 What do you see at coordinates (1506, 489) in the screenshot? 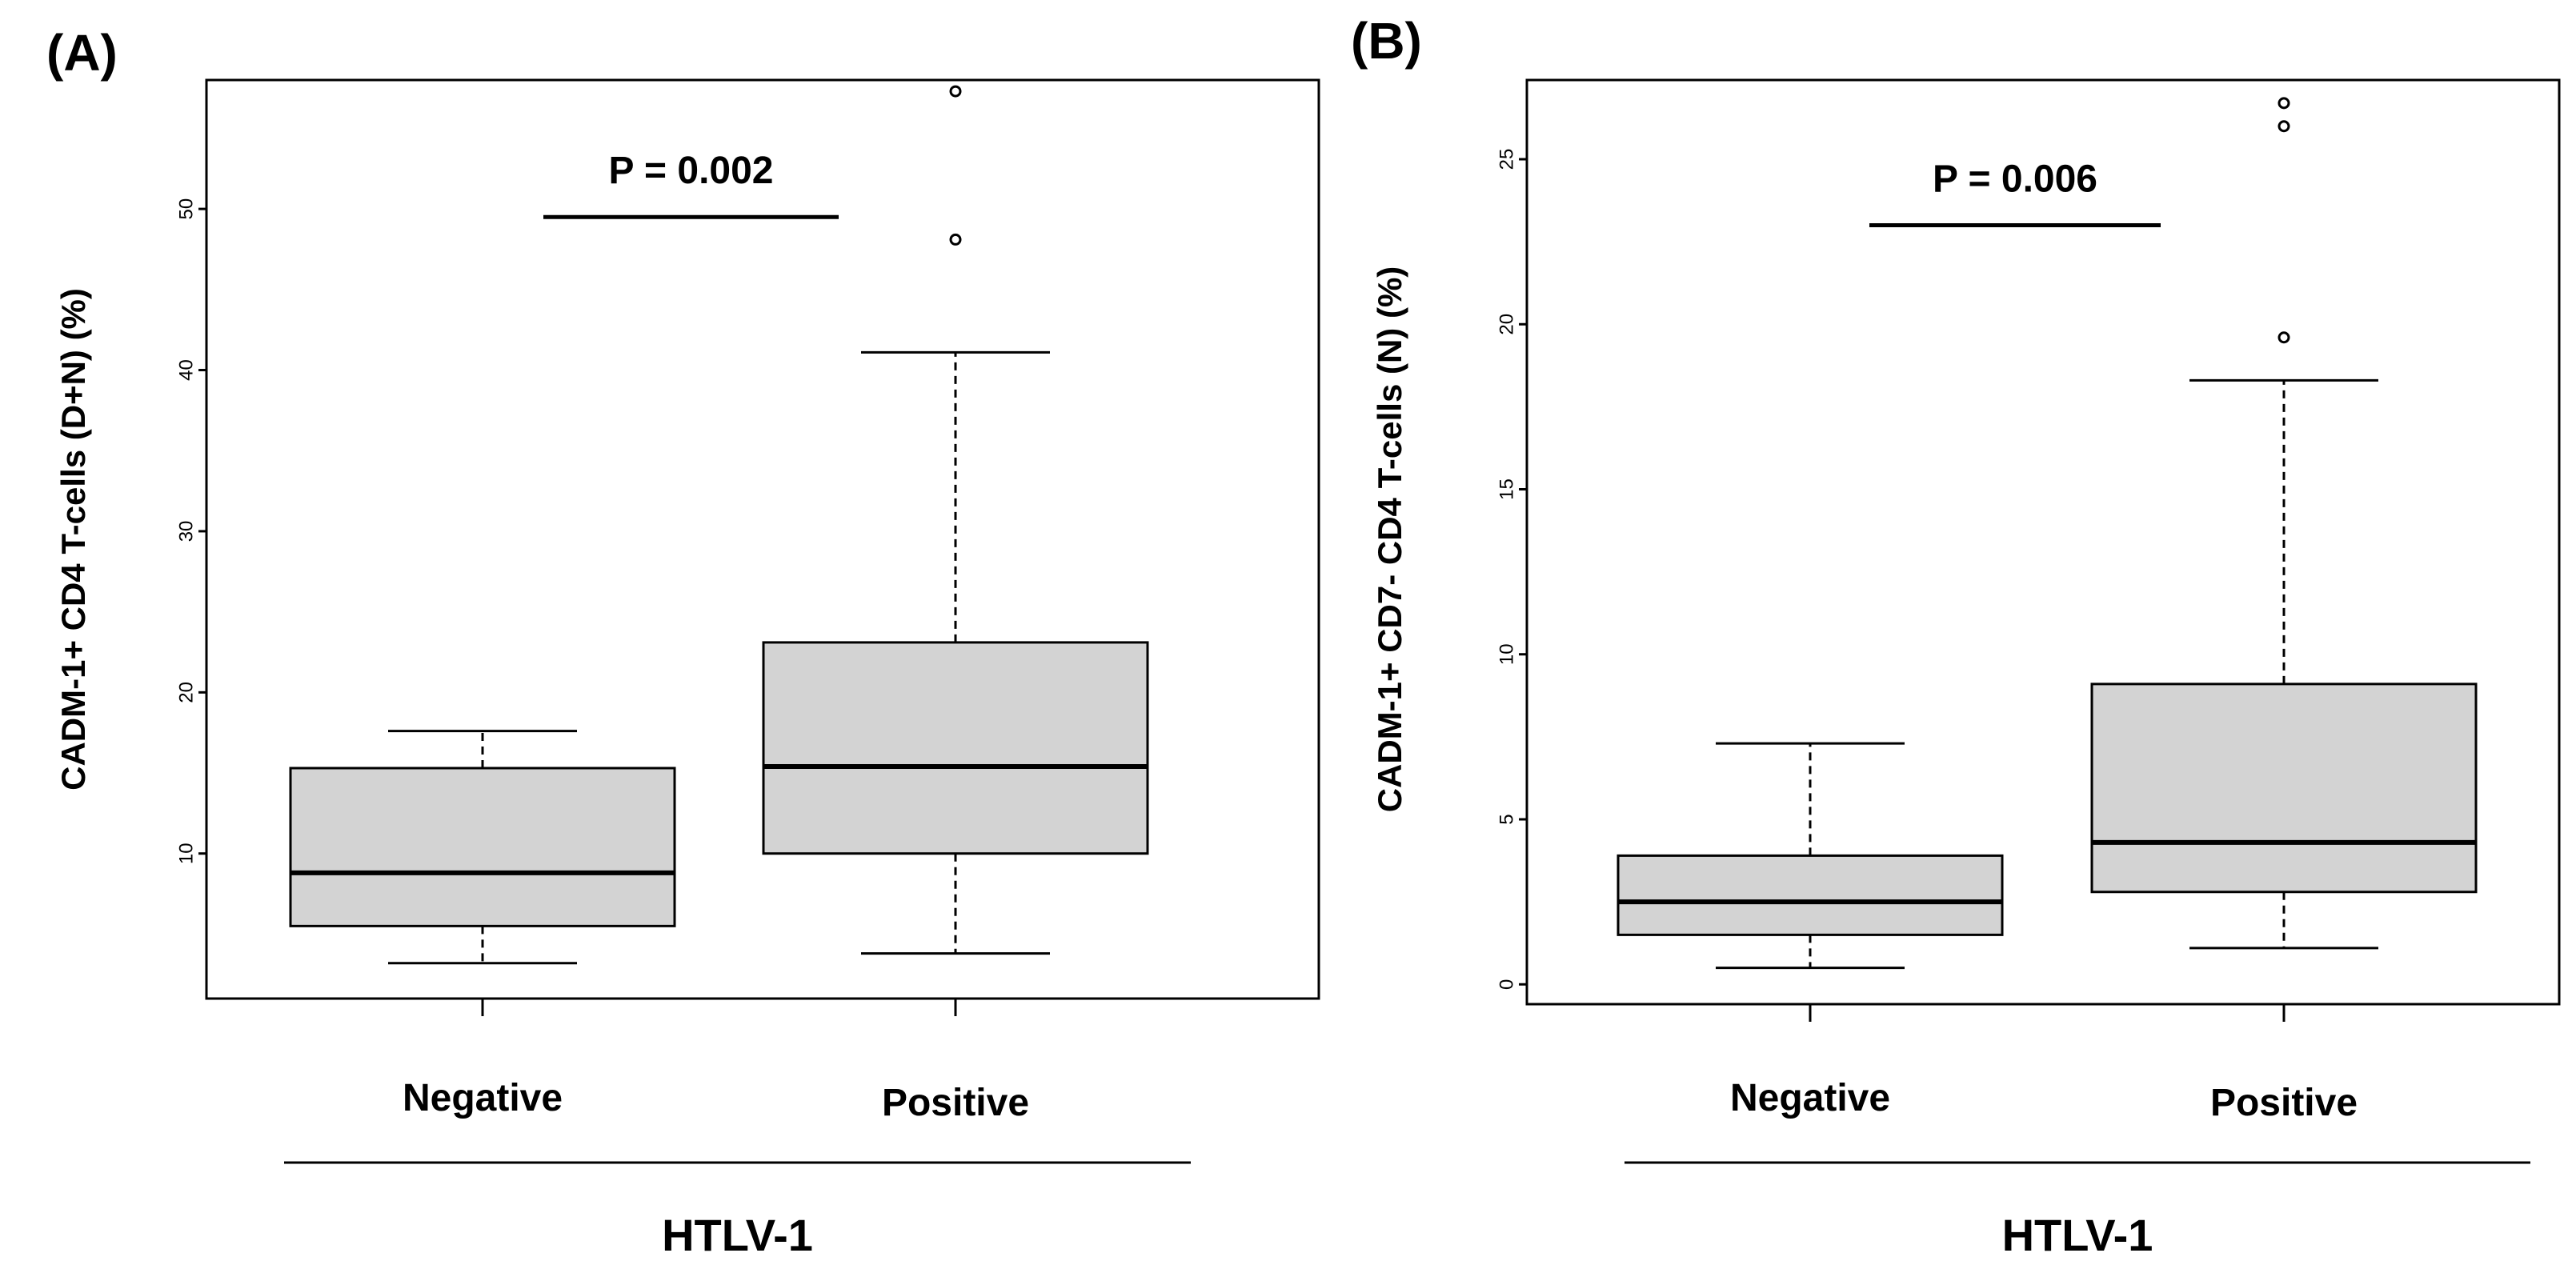
I see `y-tick-label: 15` at bounding box center [1506, 489].